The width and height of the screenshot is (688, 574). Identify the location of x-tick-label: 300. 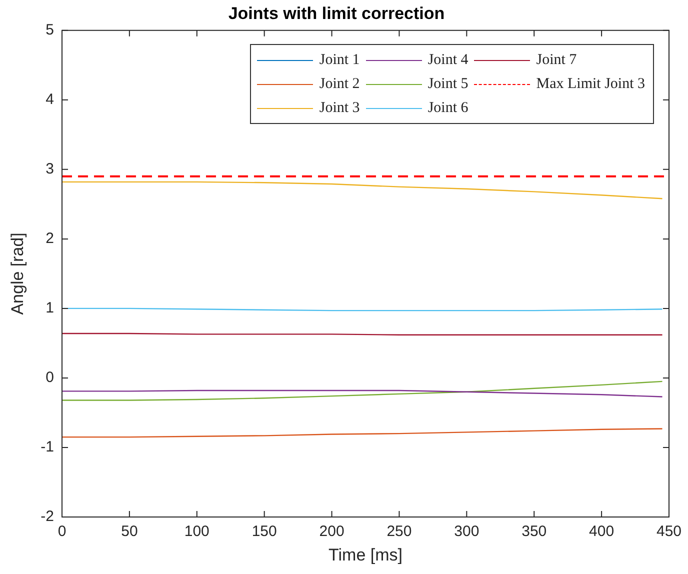
(467, 531).